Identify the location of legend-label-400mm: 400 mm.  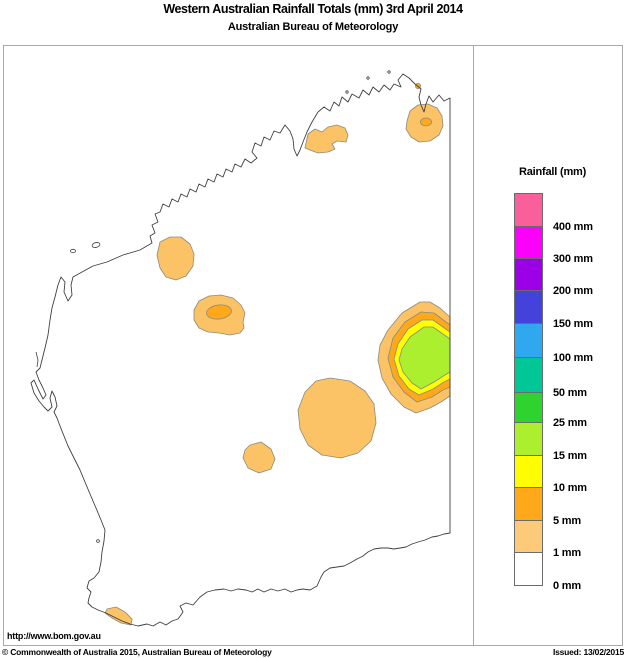
(573, 227).